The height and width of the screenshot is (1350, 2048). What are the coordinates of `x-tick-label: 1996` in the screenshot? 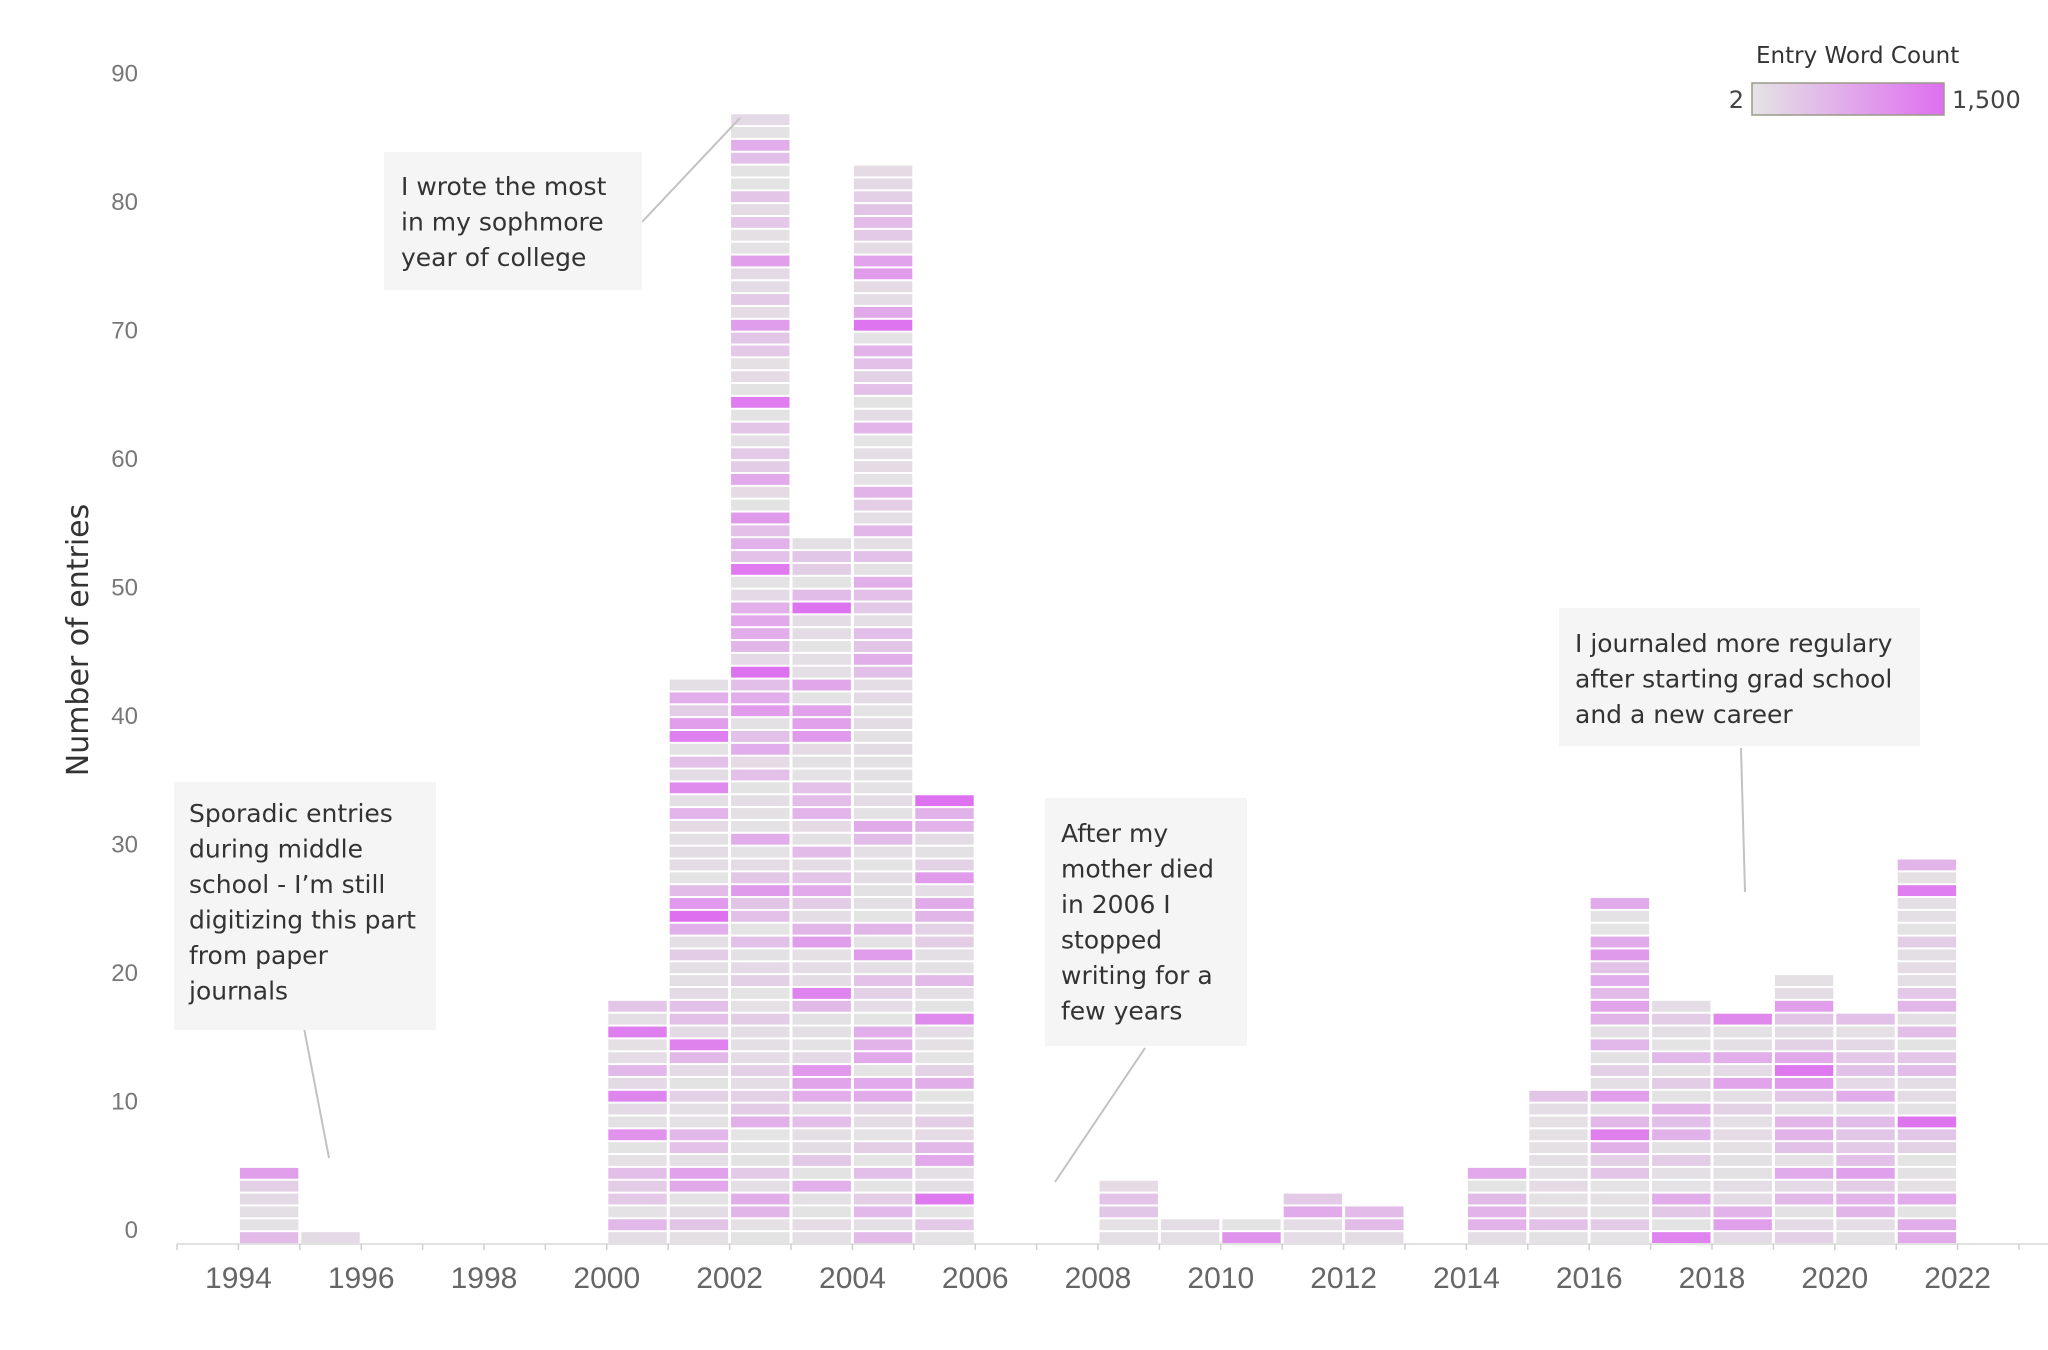 It's located at (361, 1278).